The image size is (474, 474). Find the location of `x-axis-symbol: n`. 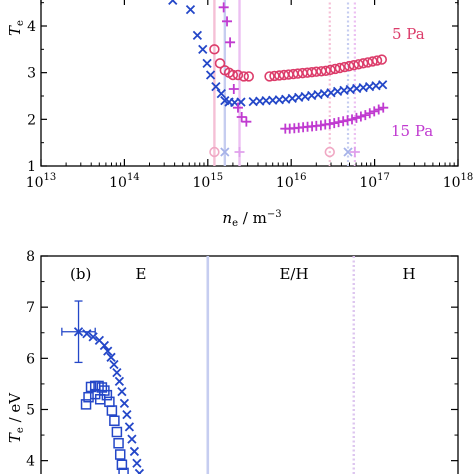

x-axis-symbol: n is located at coordinates (227, 218).